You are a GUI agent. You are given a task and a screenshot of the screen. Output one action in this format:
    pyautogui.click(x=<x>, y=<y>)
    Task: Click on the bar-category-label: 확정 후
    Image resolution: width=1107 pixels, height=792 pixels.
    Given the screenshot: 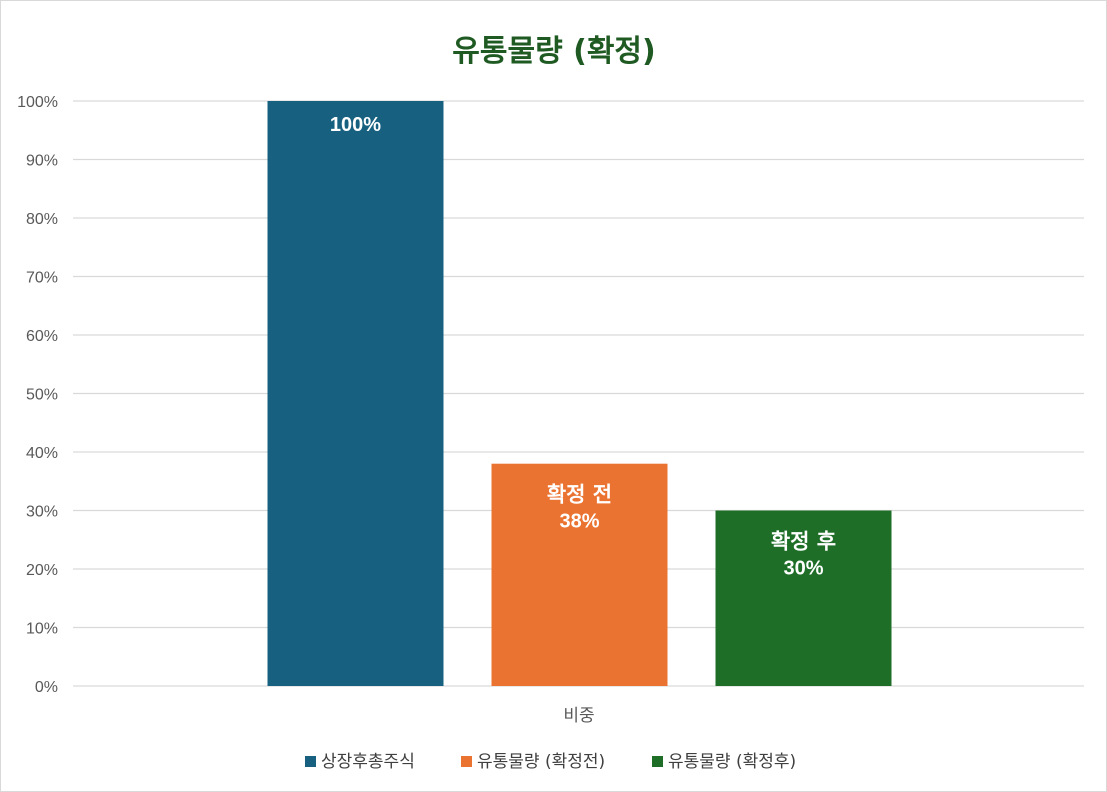 What is the action you would take?
    pyautogui.click(x=803, y=542)
    